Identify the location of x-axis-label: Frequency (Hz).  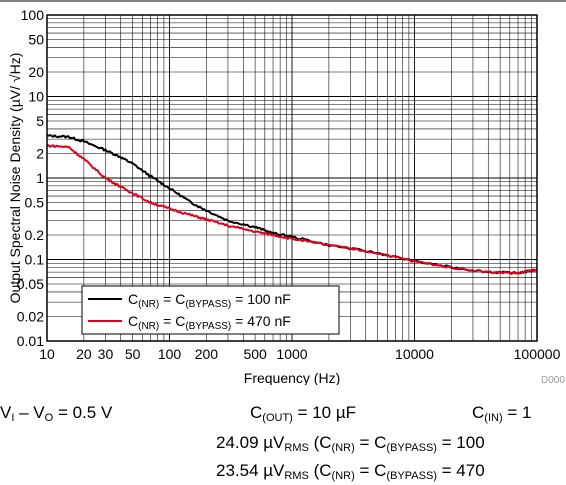
(292, 377).